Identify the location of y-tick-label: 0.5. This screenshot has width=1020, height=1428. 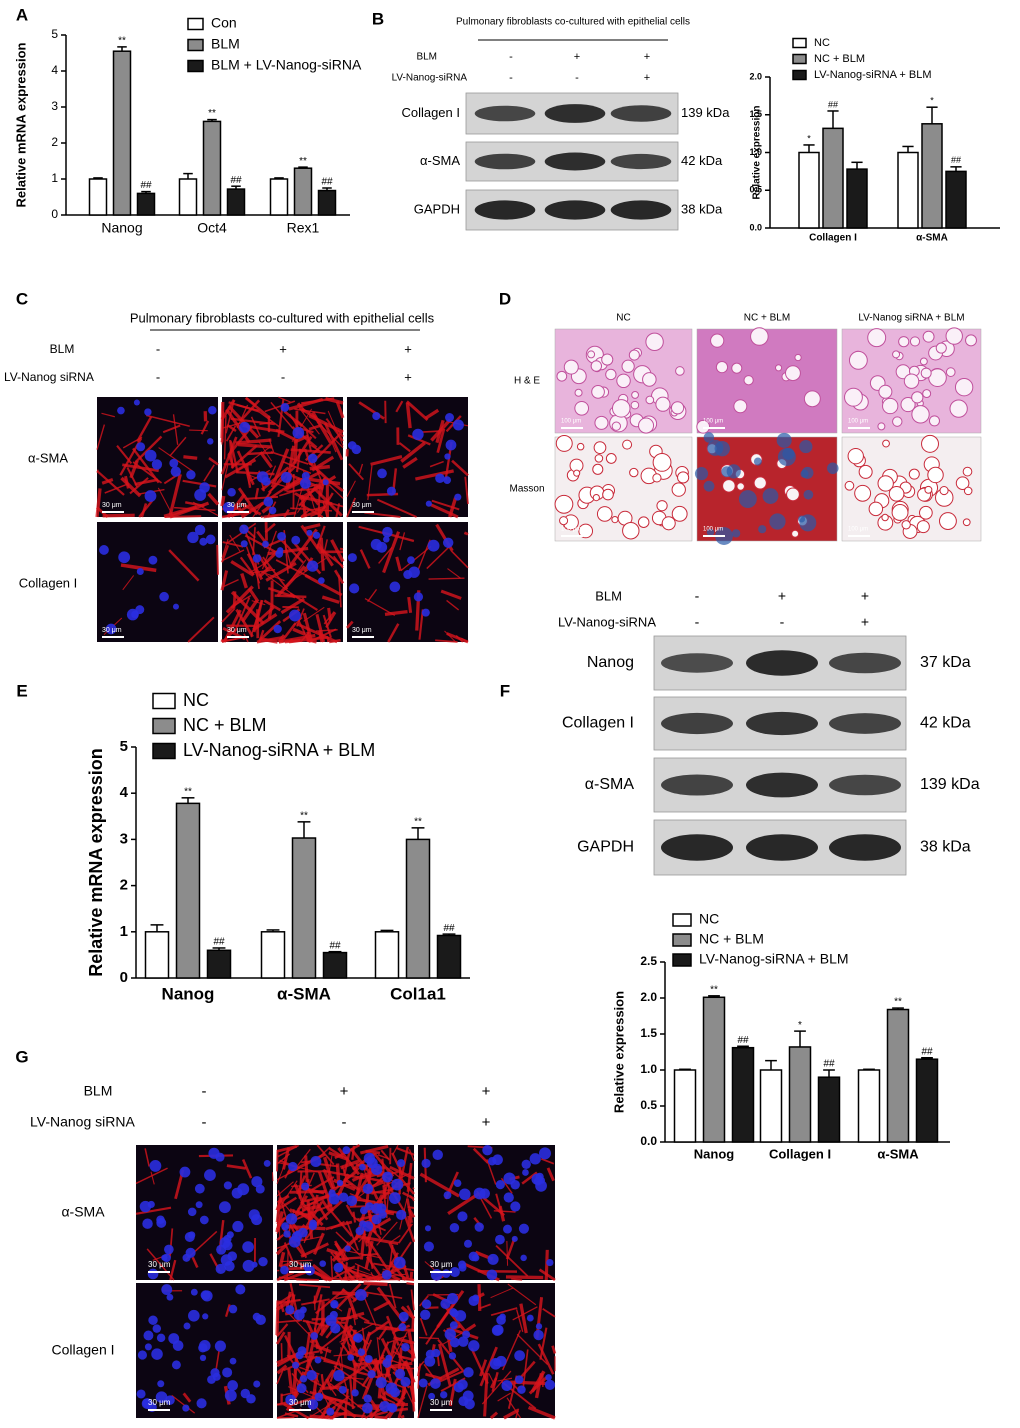
(755, 190).